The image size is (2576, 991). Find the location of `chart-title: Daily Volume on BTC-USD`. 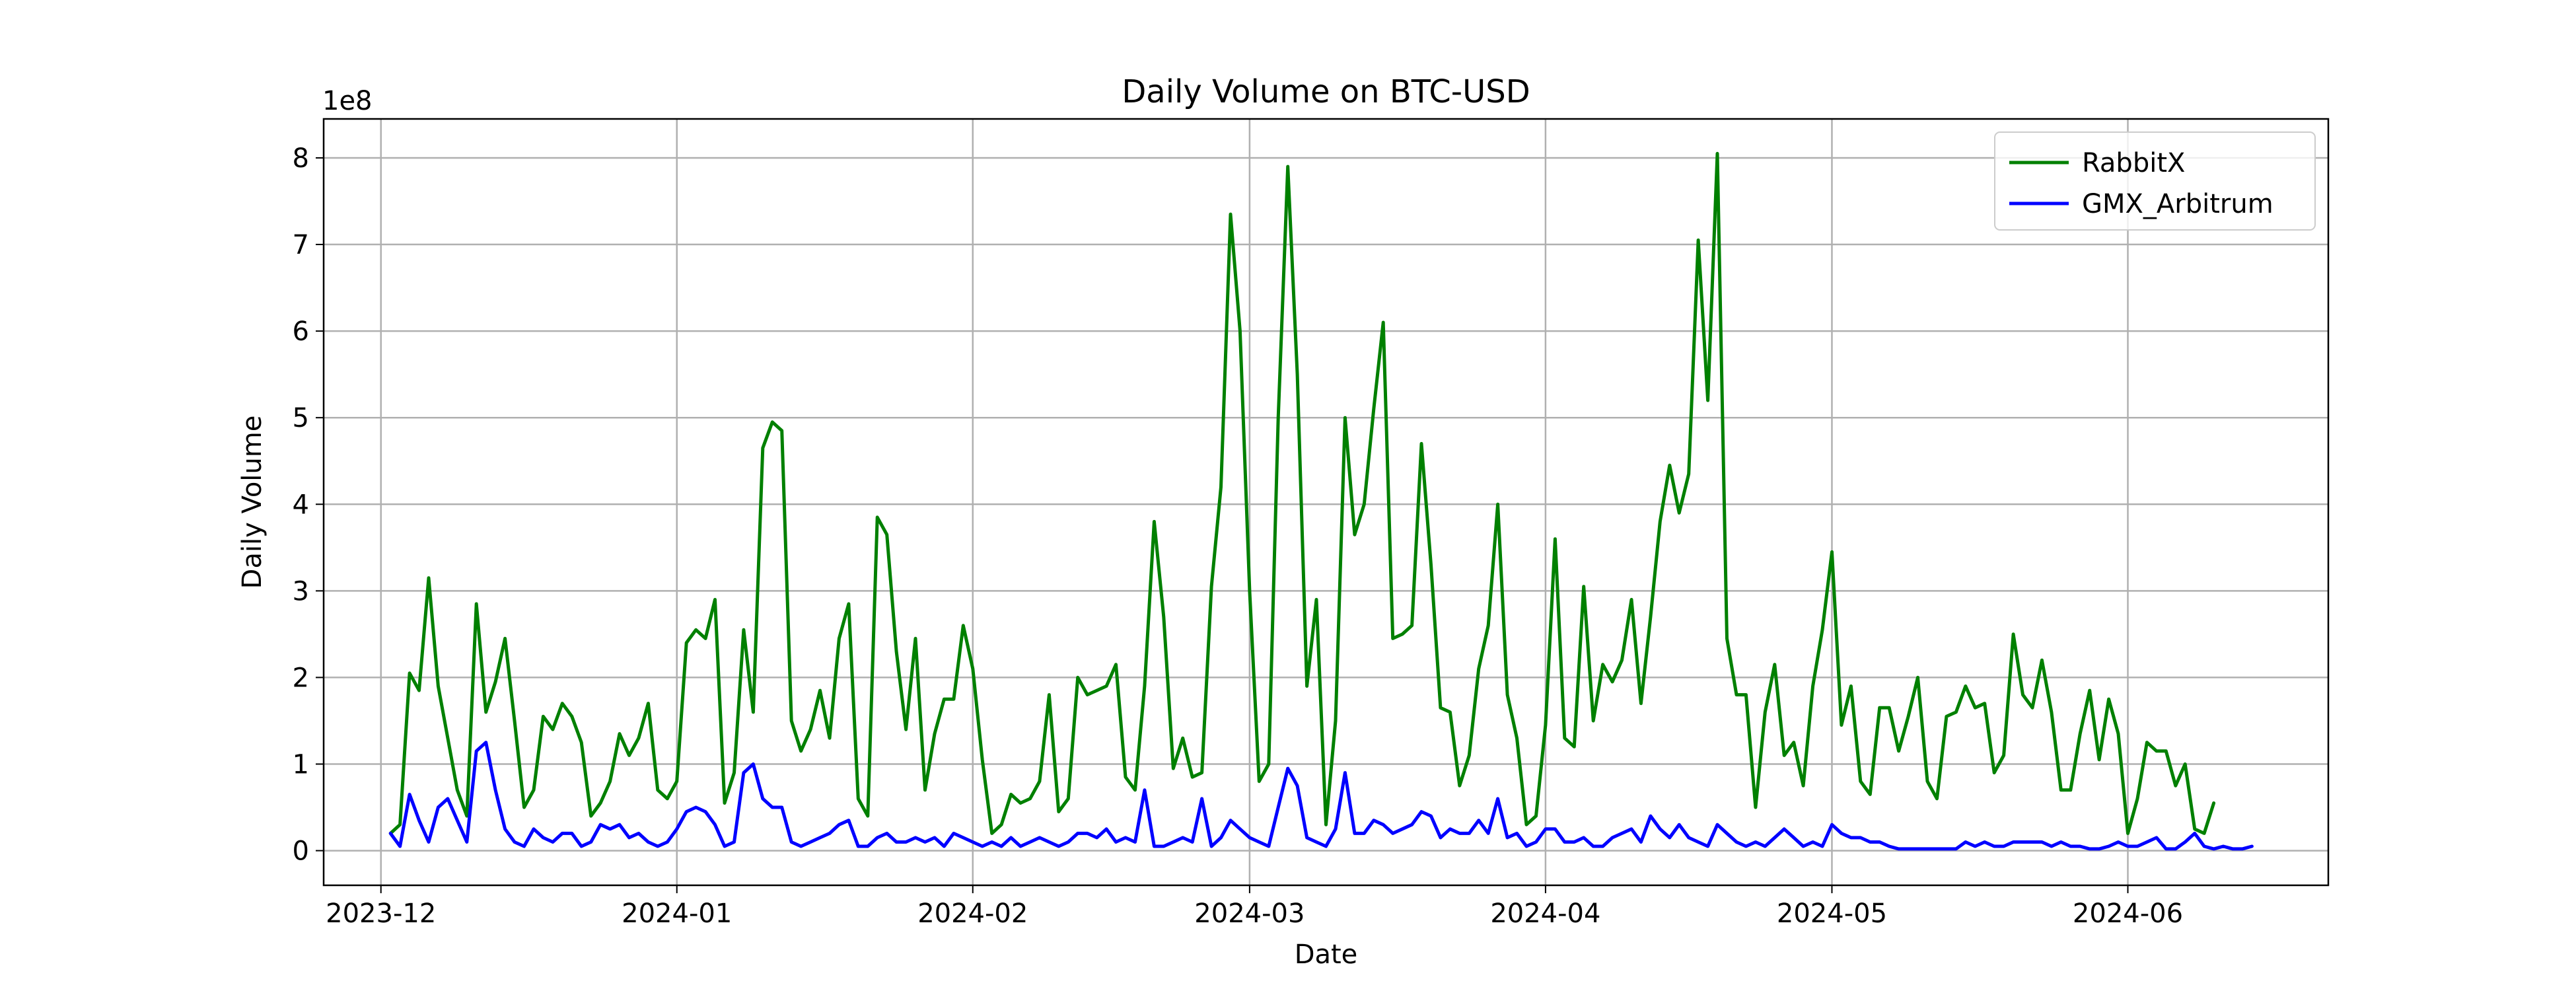

chart-title: Daily Volume on BTC-USD is located at coordinates (1326, 91).